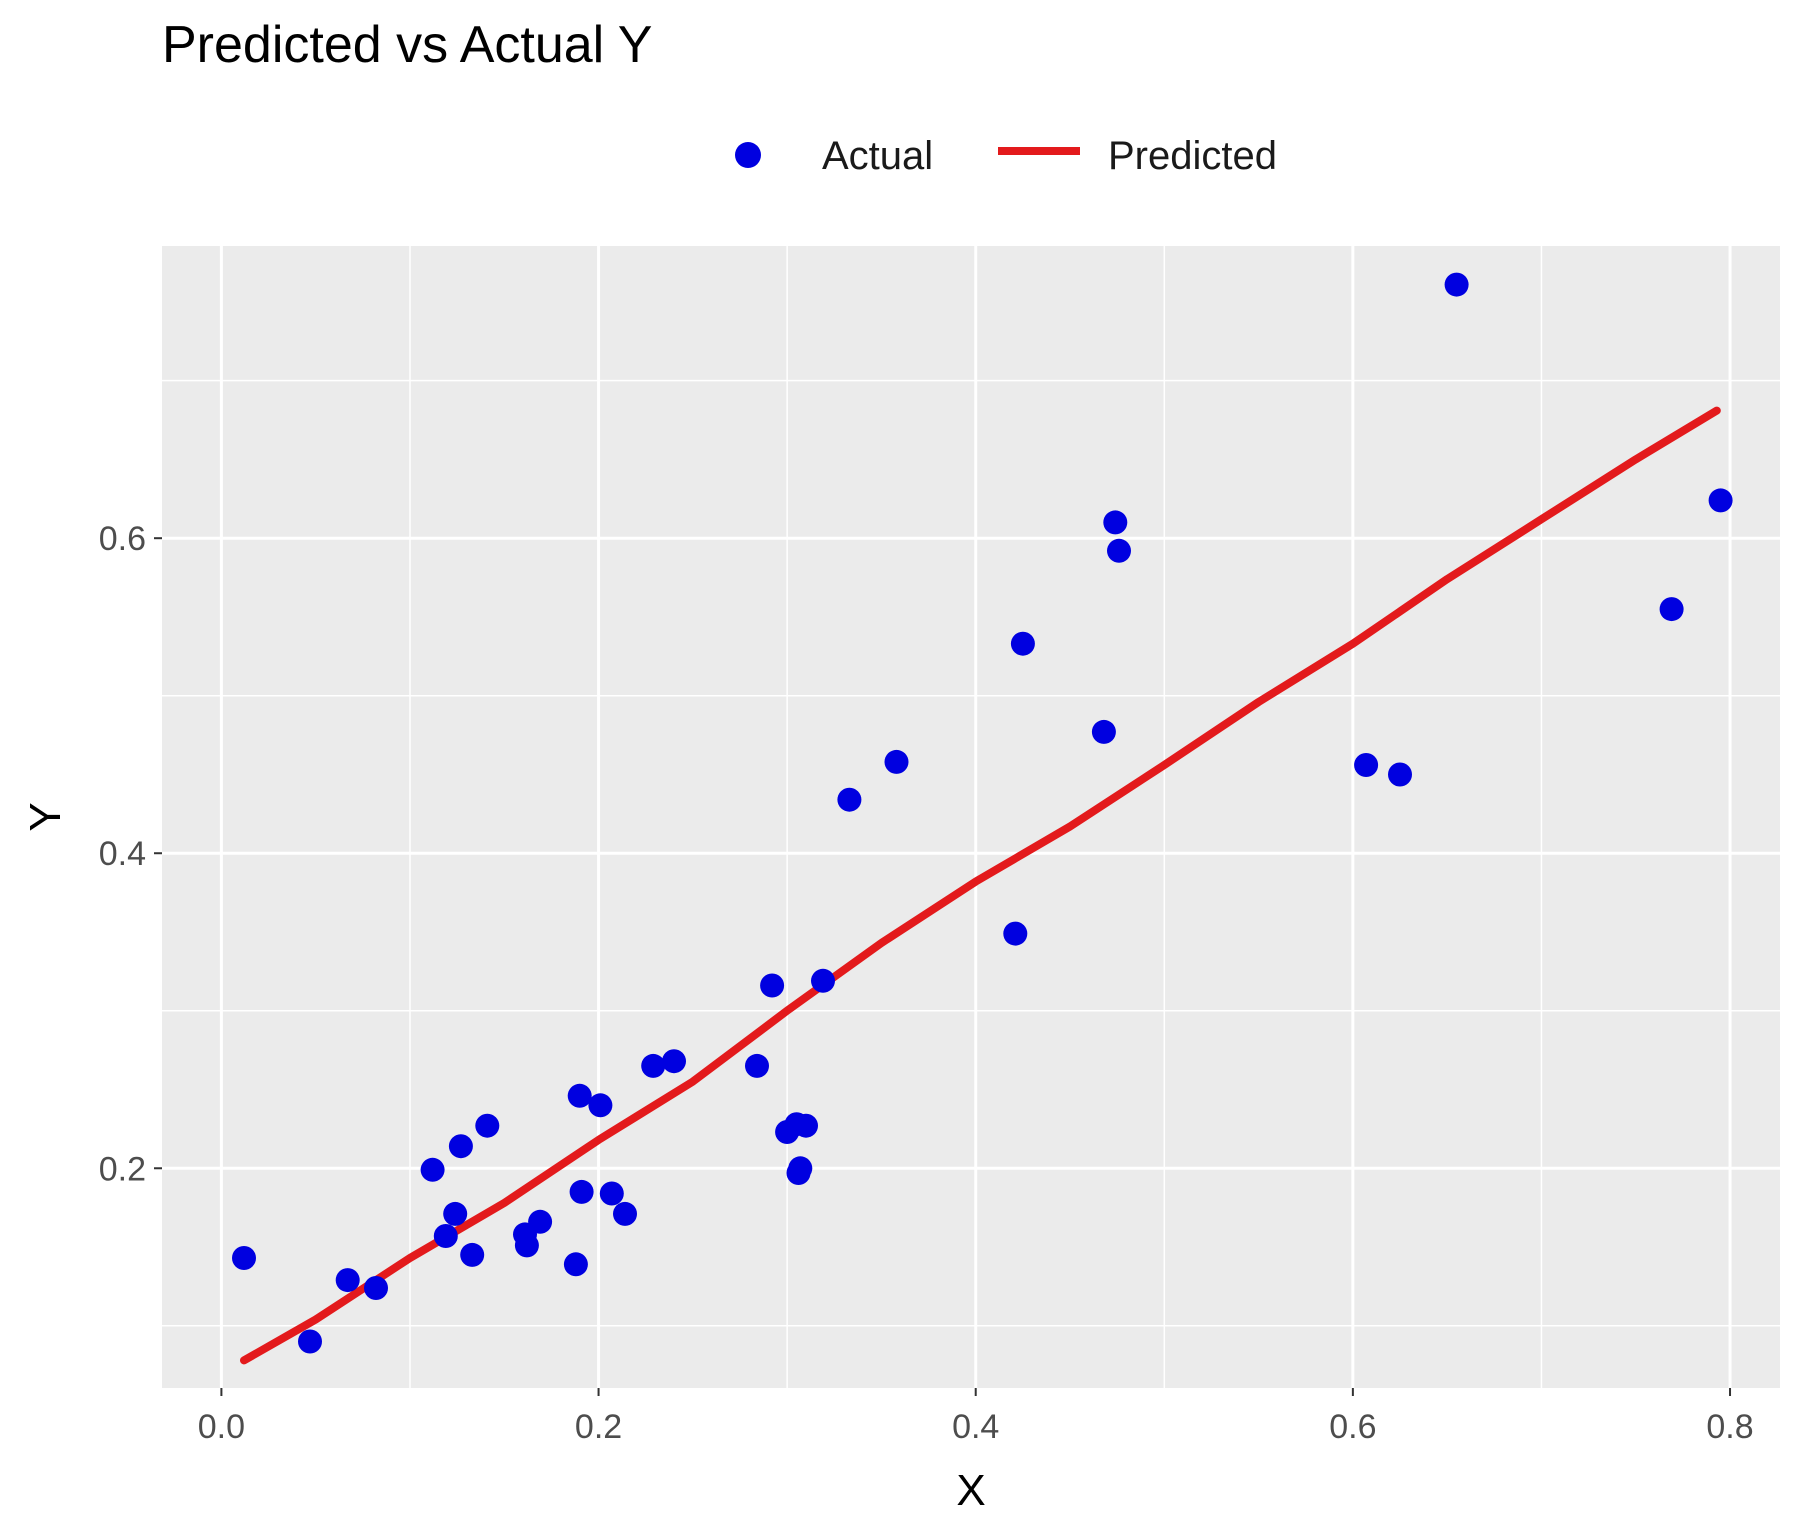 The image size is (1803, 1527). I want to click on x-tick-label-2: 0.4, so click(975, 1427).